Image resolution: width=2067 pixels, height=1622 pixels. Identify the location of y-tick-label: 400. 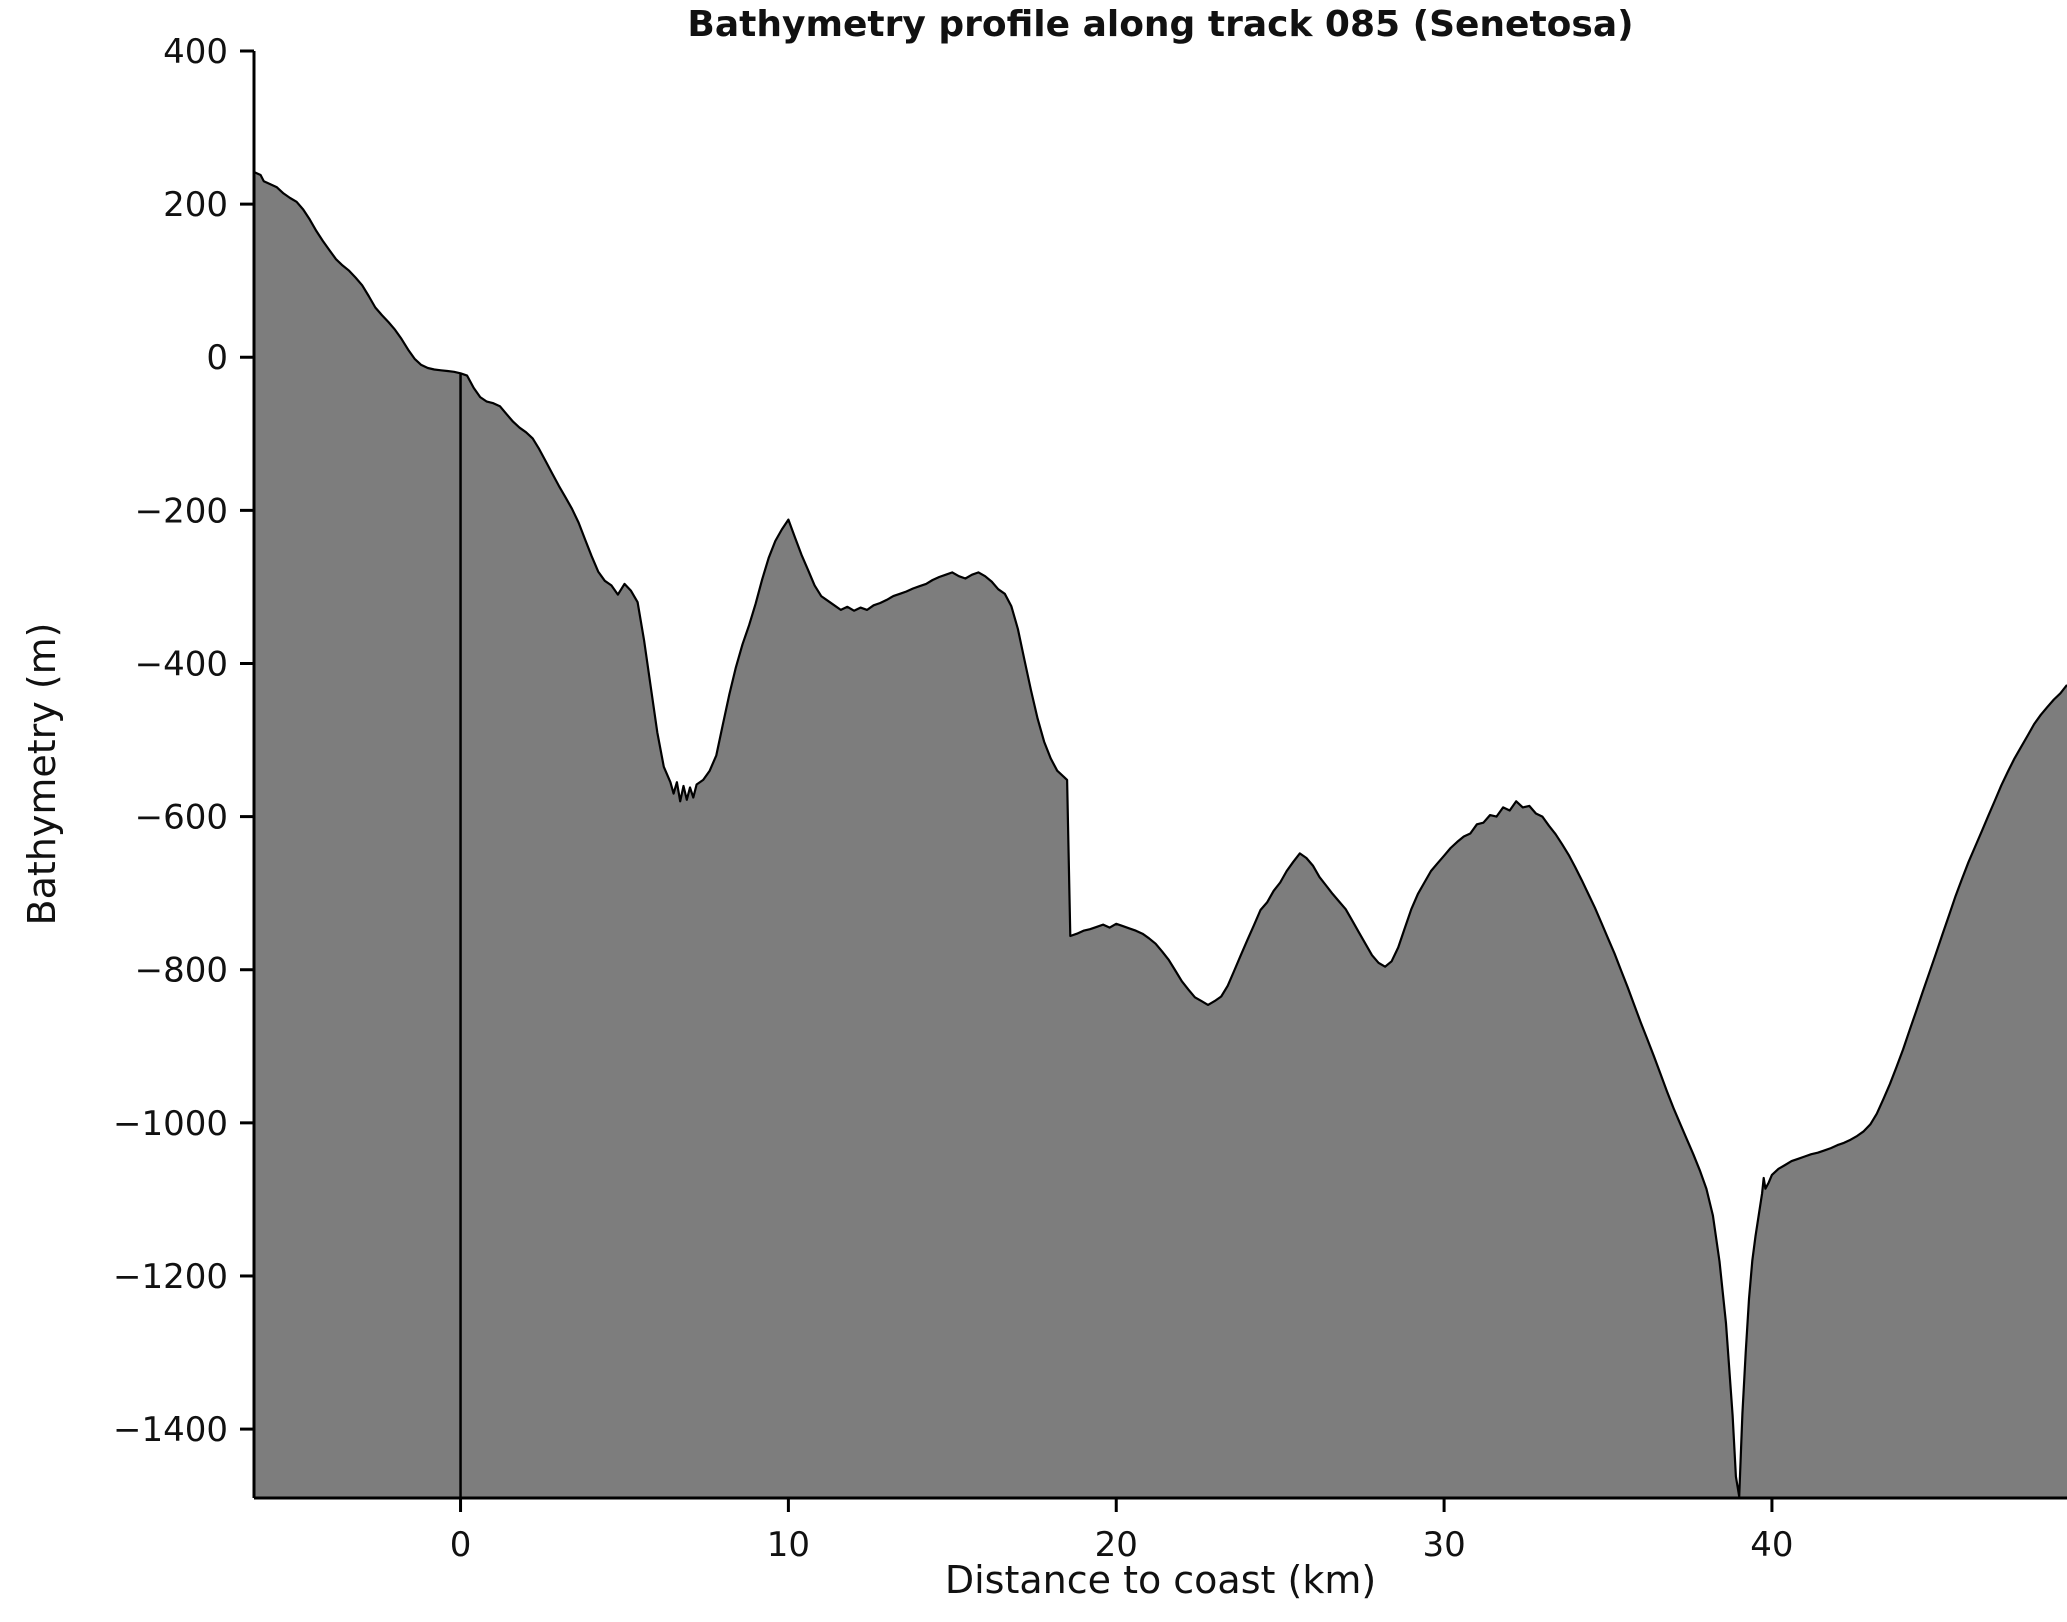
(195, 52).